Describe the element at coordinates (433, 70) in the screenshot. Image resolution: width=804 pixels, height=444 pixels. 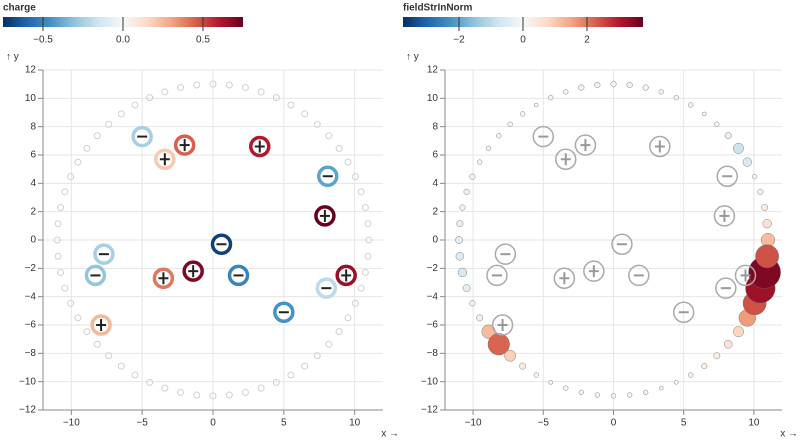
I see `y-tick-label: 12` at that location.